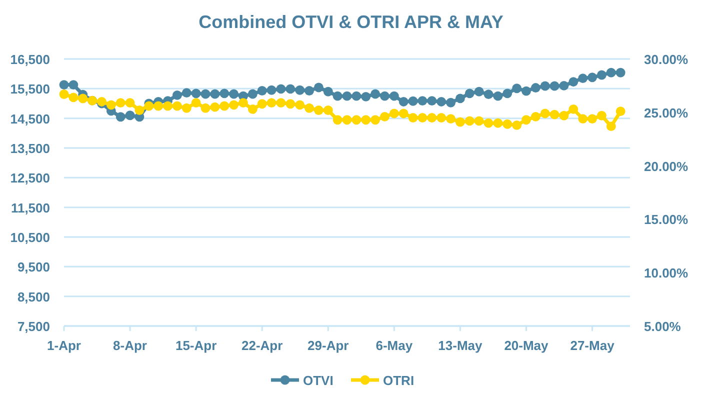  I want to click on y-tick-label: 14,500, so click(30, 118).